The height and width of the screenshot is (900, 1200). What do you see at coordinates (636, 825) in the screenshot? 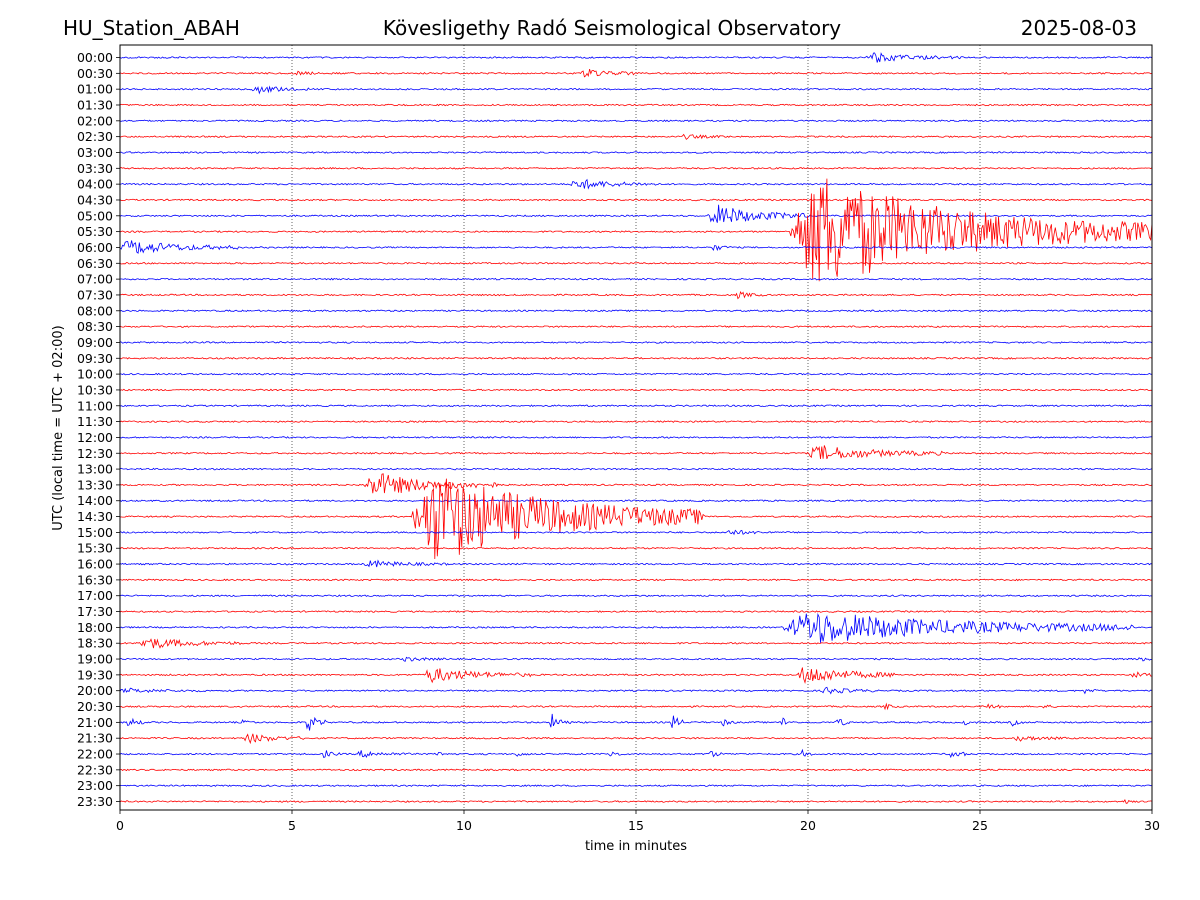
I see `x-tick-label: 15` at bounding box center [636, 825].